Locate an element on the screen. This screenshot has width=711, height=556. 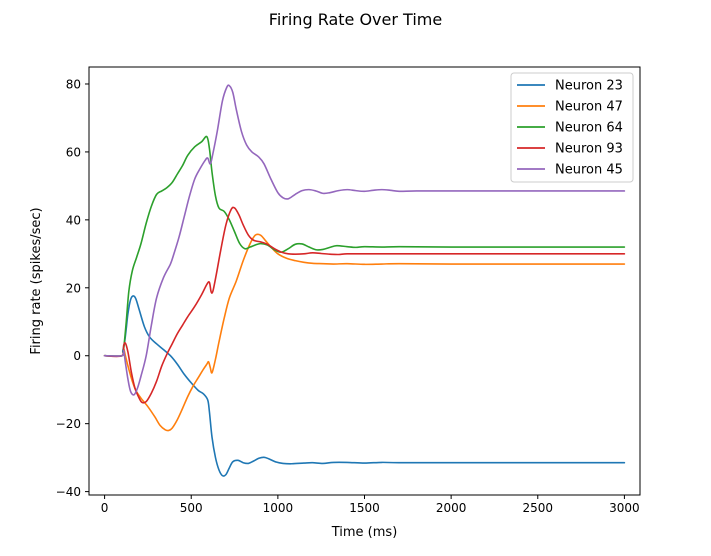
x-axis-label: Time (ms) is located at coordinates (364, 532).